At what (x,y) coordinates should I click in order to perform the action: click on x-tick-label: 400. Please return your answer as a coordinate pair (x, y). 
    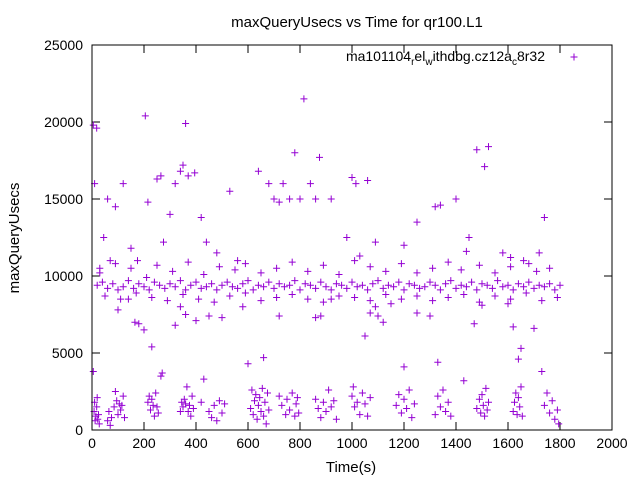
    Looking at the image, I should click on (196, 443).